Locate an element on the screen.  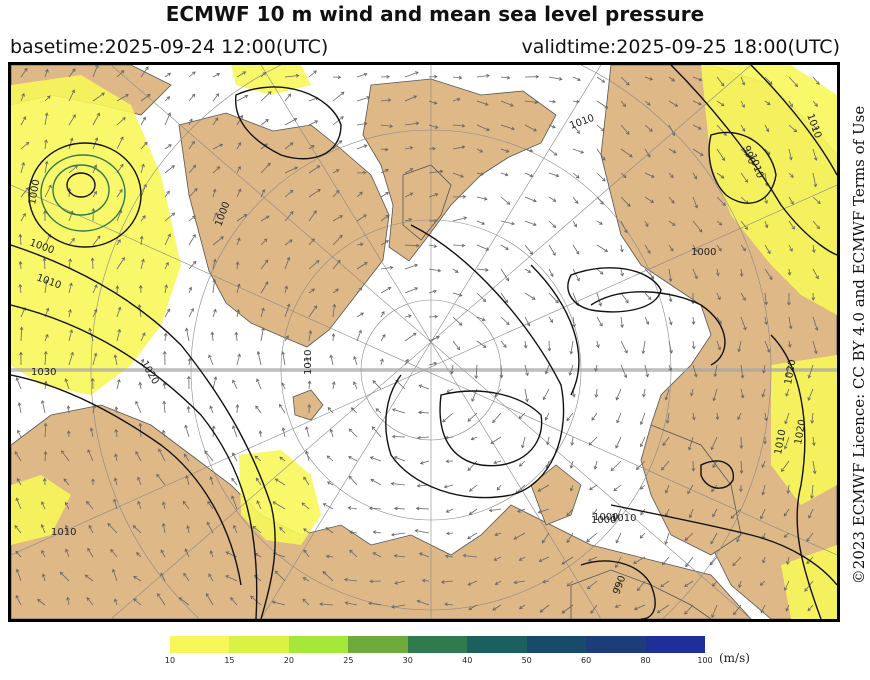
wind-area-northeast is located at coordinates (769, 190).